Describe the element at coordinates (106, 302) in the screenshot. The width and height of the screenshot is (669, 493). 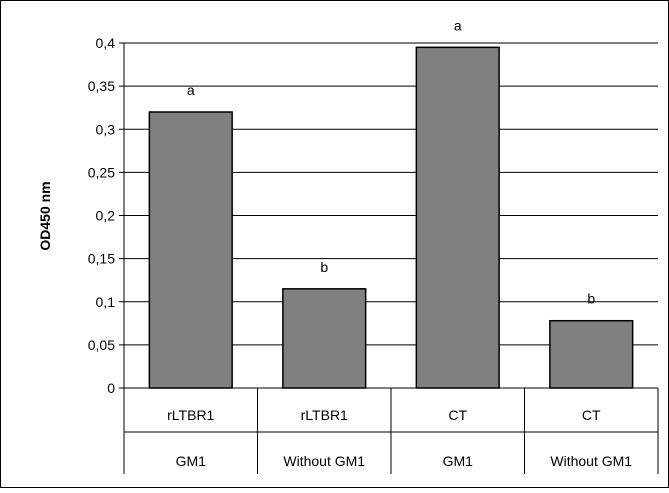
I see `y-tick-label: 0,1` at that location.